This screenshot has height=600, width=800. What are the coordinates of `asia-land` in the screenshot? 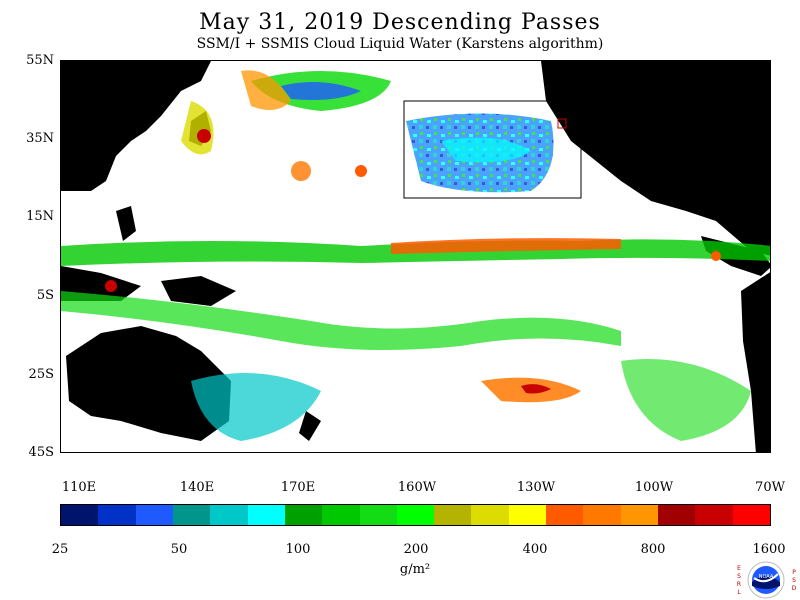 It's located at (136, 126).